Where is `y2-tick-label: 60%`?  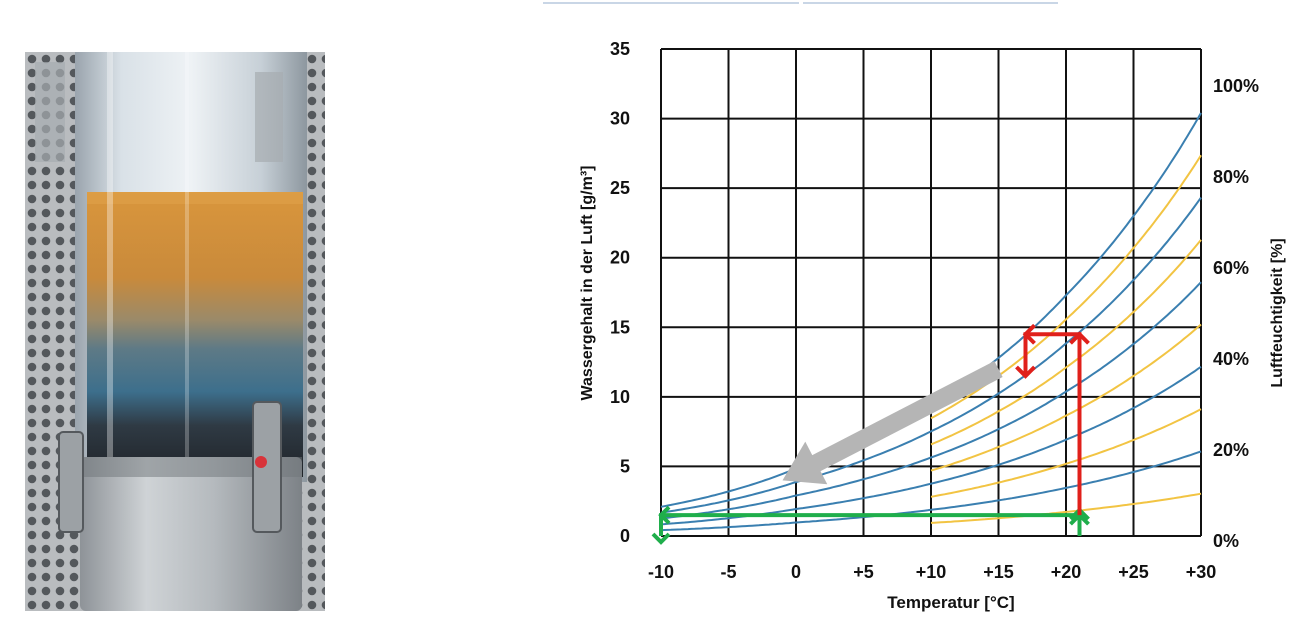 y2-tick-label: 60% is located at coordinates (1231, 268).